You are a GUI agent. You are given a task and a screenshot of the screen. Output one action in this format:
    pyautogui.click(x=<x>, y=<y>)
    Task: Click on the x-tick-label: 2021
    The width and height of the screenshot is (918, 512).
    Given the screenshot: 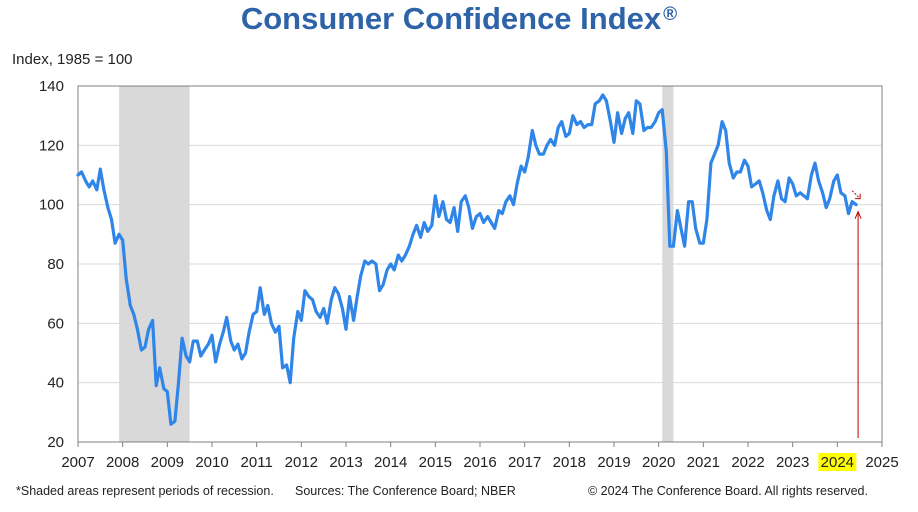 What is the action you would take?
    pyautogui.click(x=703, y=462)
    